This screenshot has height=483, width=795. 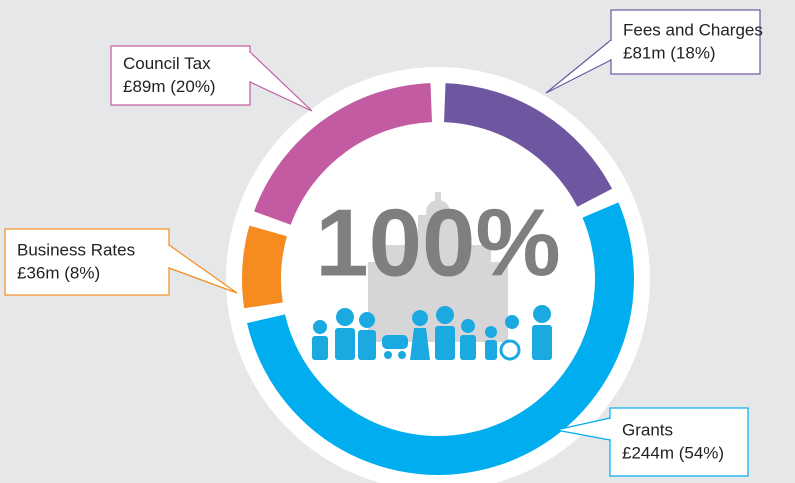 I want to click on people-icons, so click(x=432, y=333).